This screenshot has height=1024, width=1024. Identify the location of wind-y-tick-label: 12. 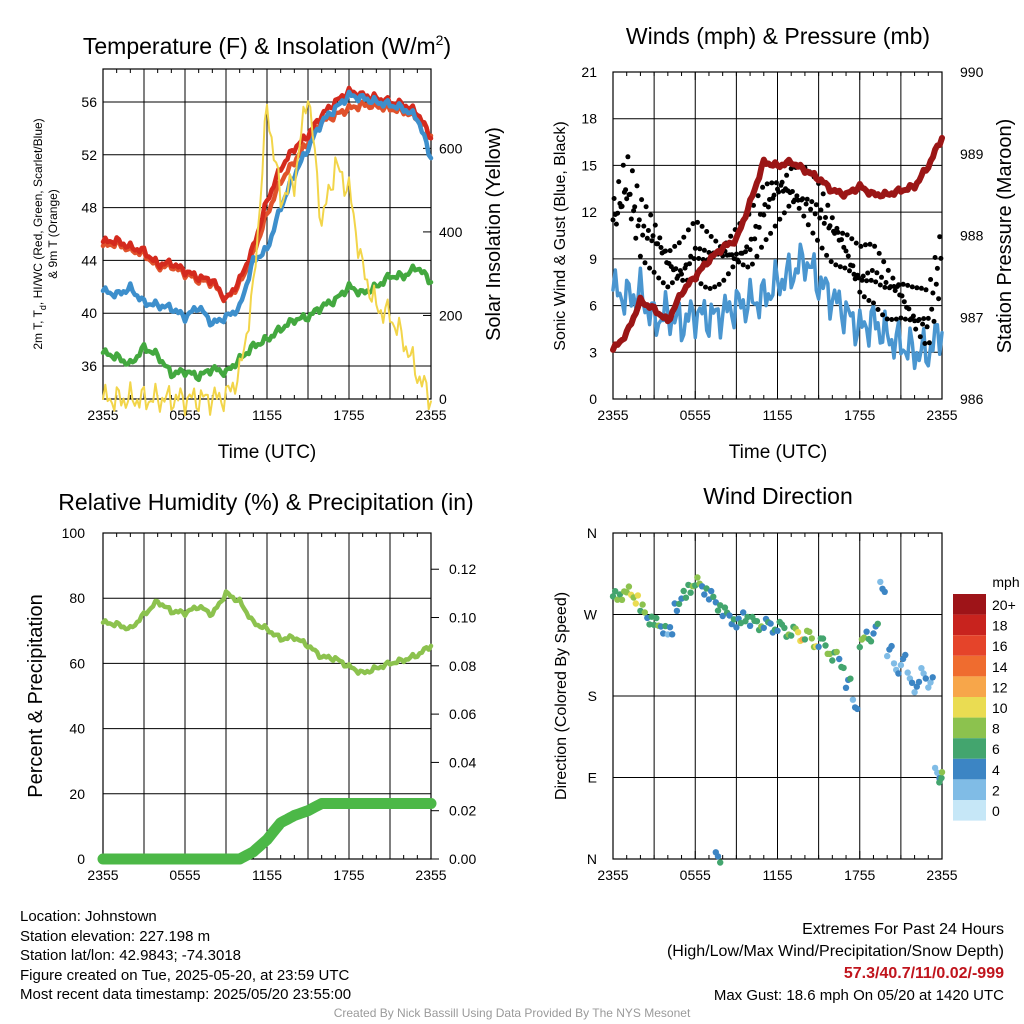
(589, 212).